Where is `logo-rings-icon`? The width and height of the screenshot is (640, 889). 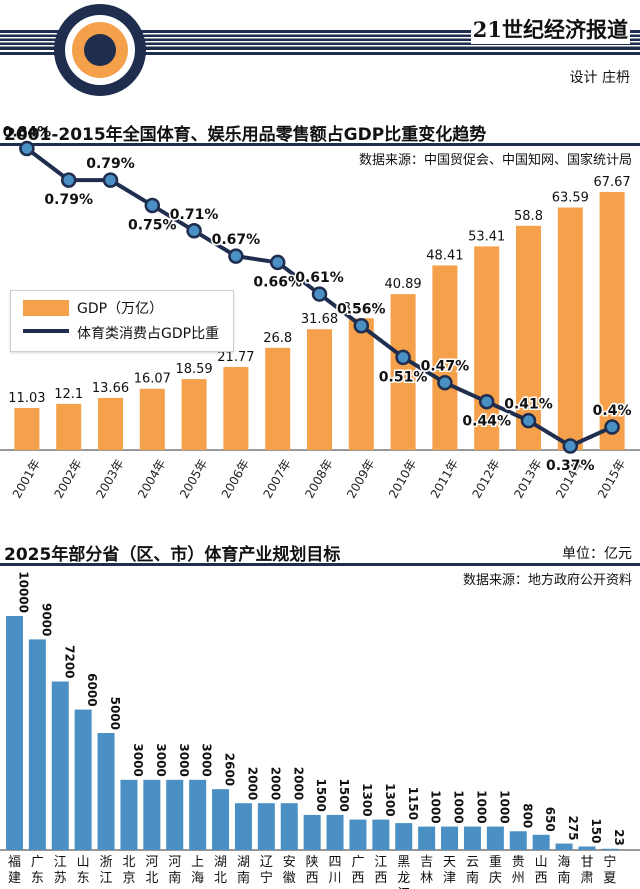 logo-rings-icon is located at coordinates (100, 50).